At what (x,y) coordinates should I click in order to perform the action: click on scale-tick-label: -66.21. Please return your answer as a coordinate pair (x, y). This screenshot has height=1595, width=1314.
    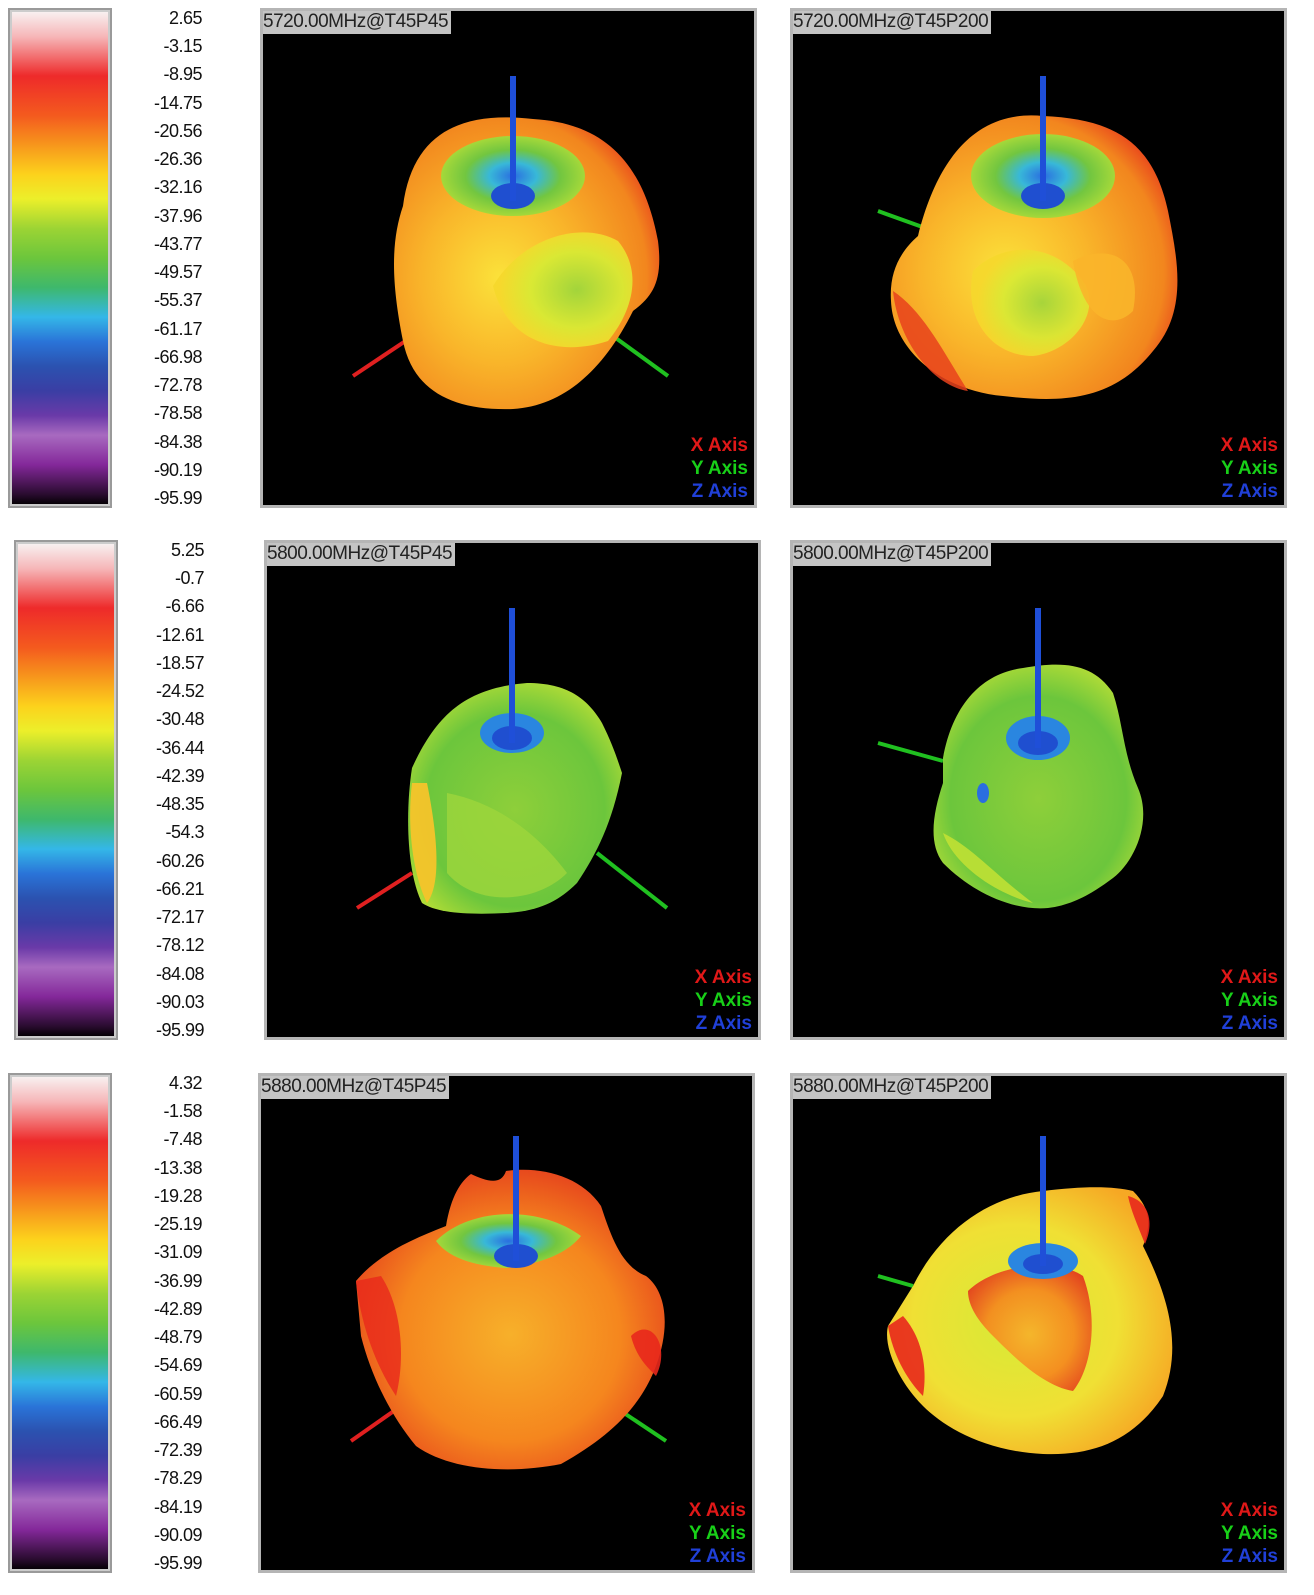
    Looking at the image, I should click on (180, 888).